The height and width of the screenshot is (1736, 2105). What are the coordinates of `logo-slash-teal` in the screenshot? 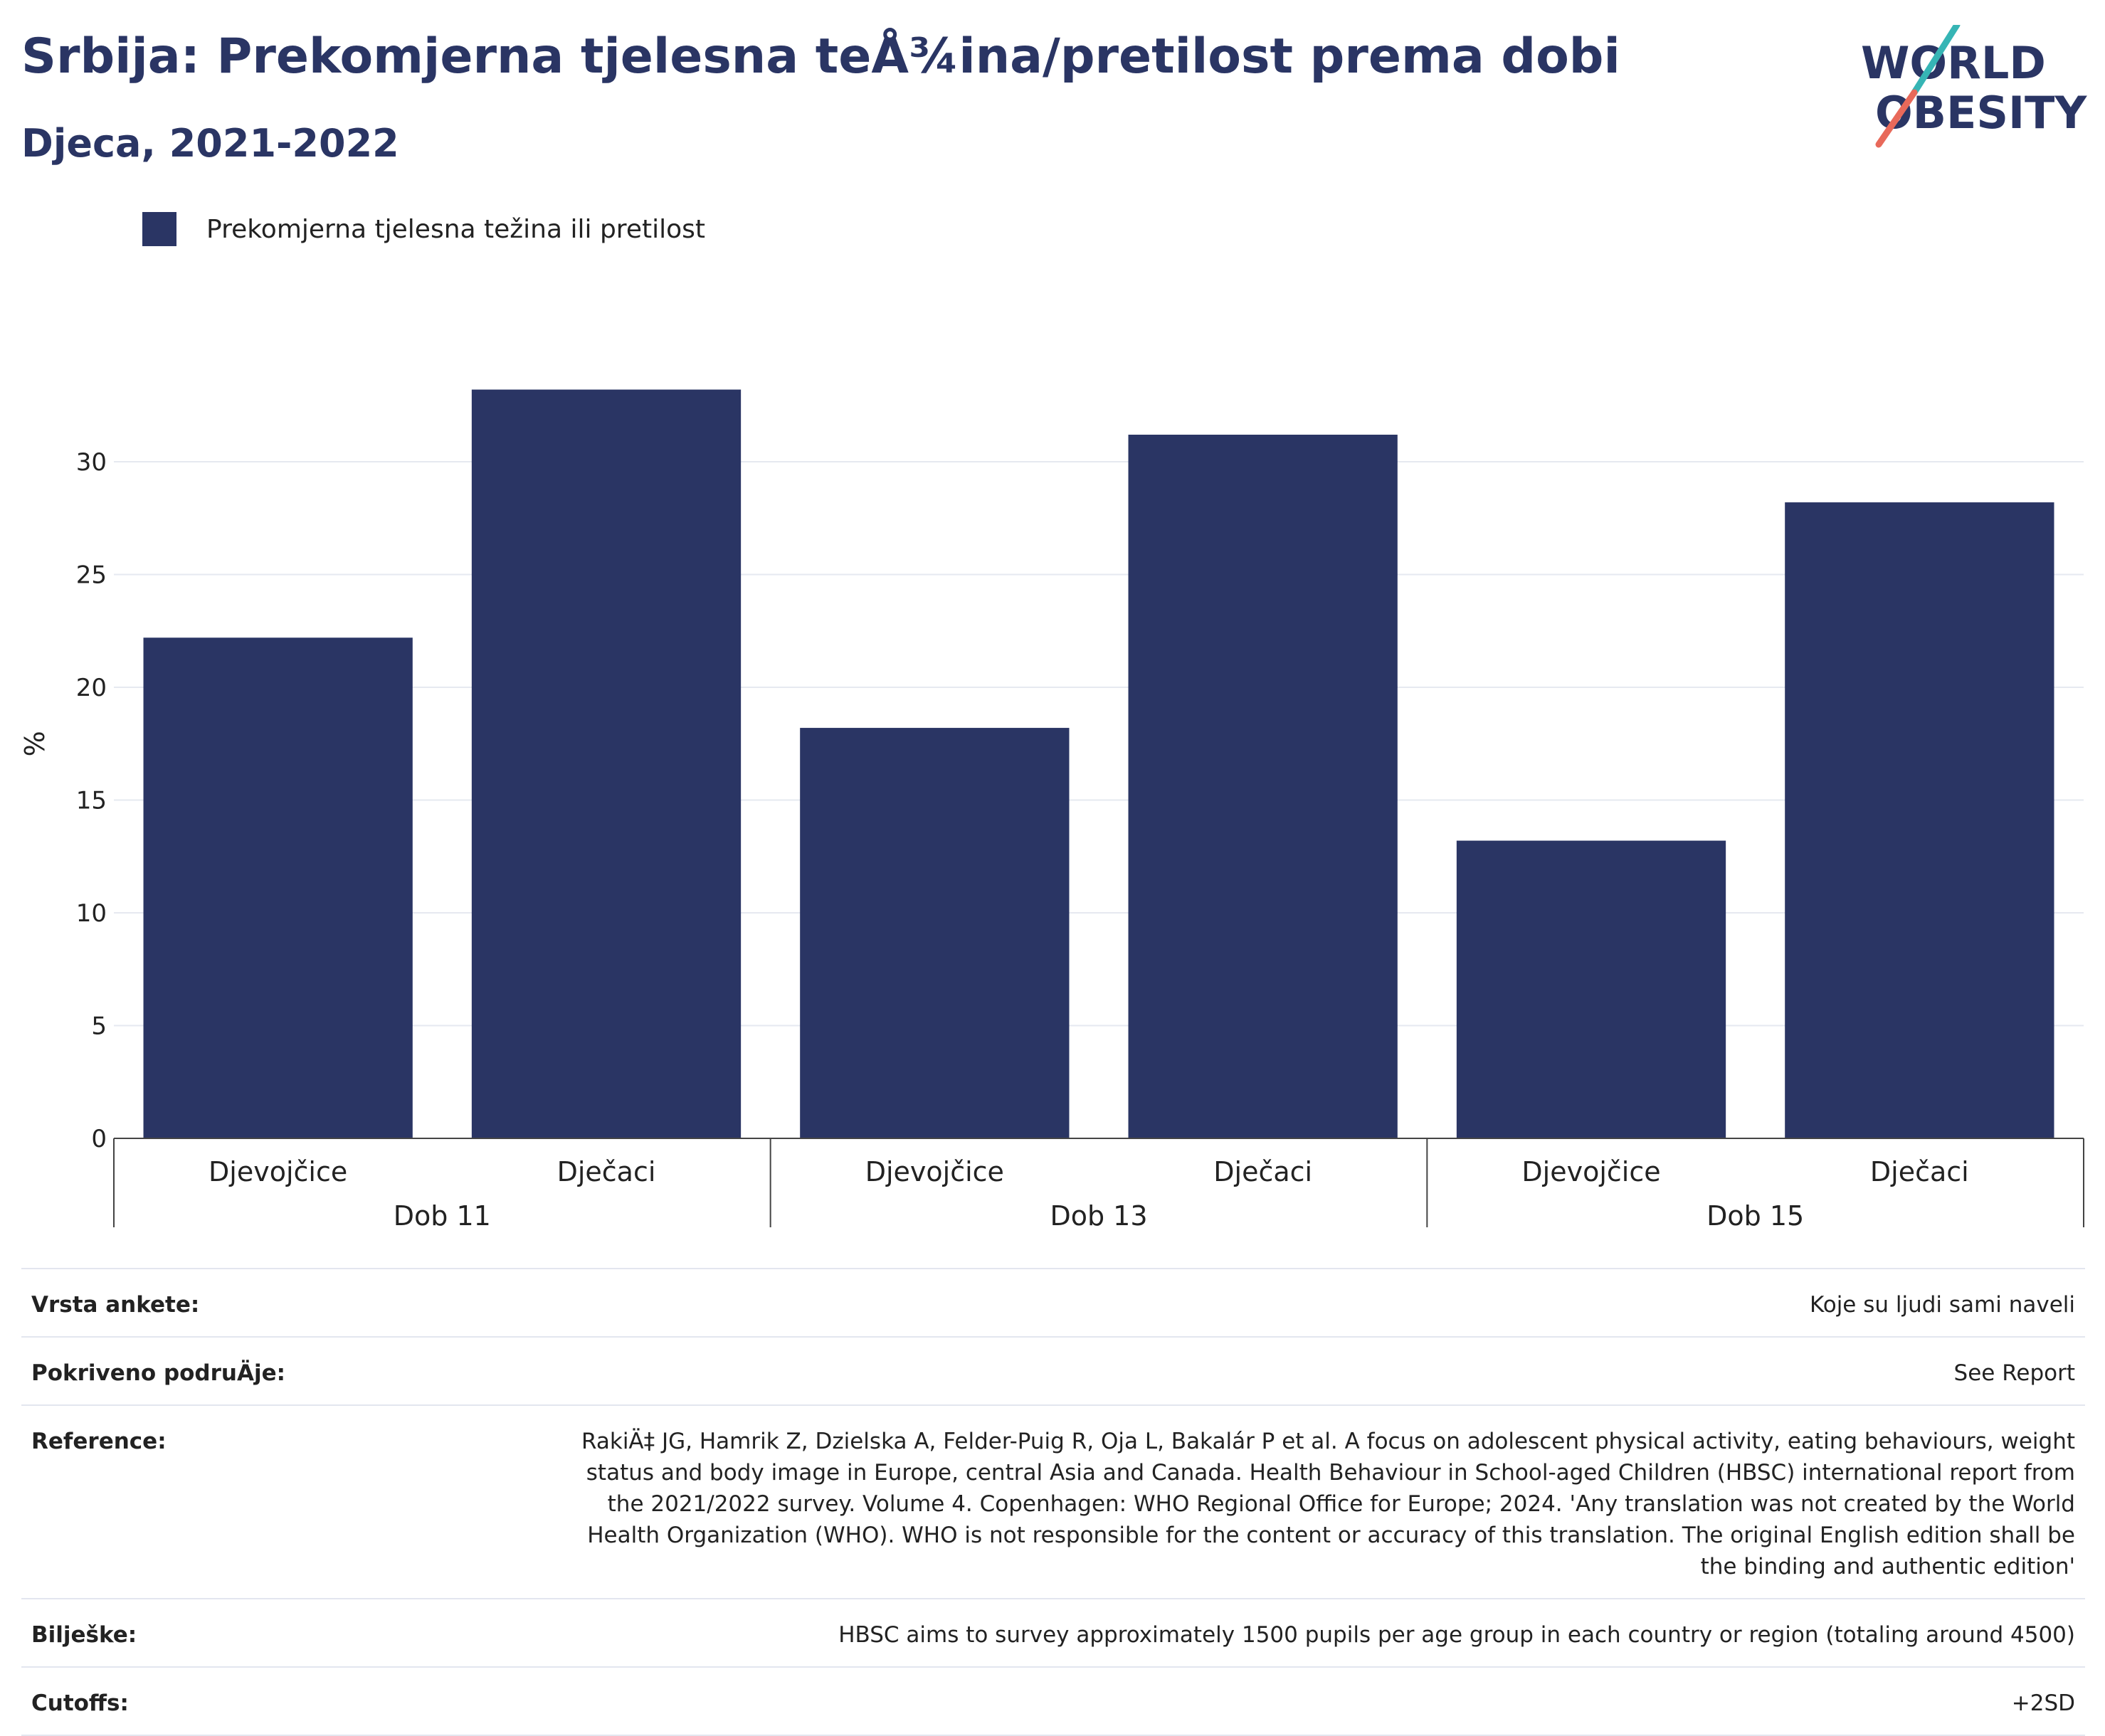 It's located at (1936, 60).